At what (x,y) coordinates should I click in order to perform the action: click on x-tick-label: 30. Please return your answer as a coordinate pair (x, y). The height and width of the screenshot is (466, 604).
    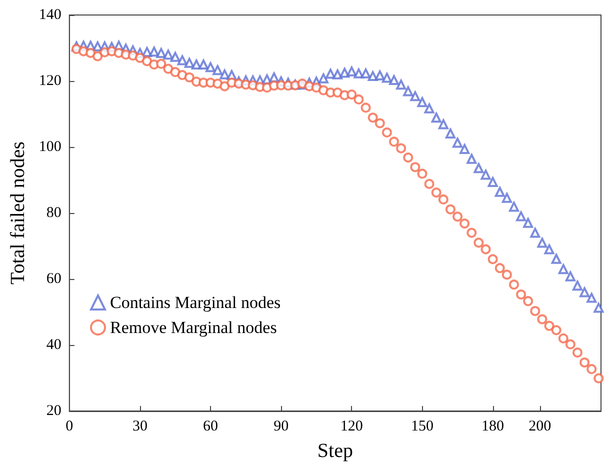
    Looking at the image, I should click on (140, 426).